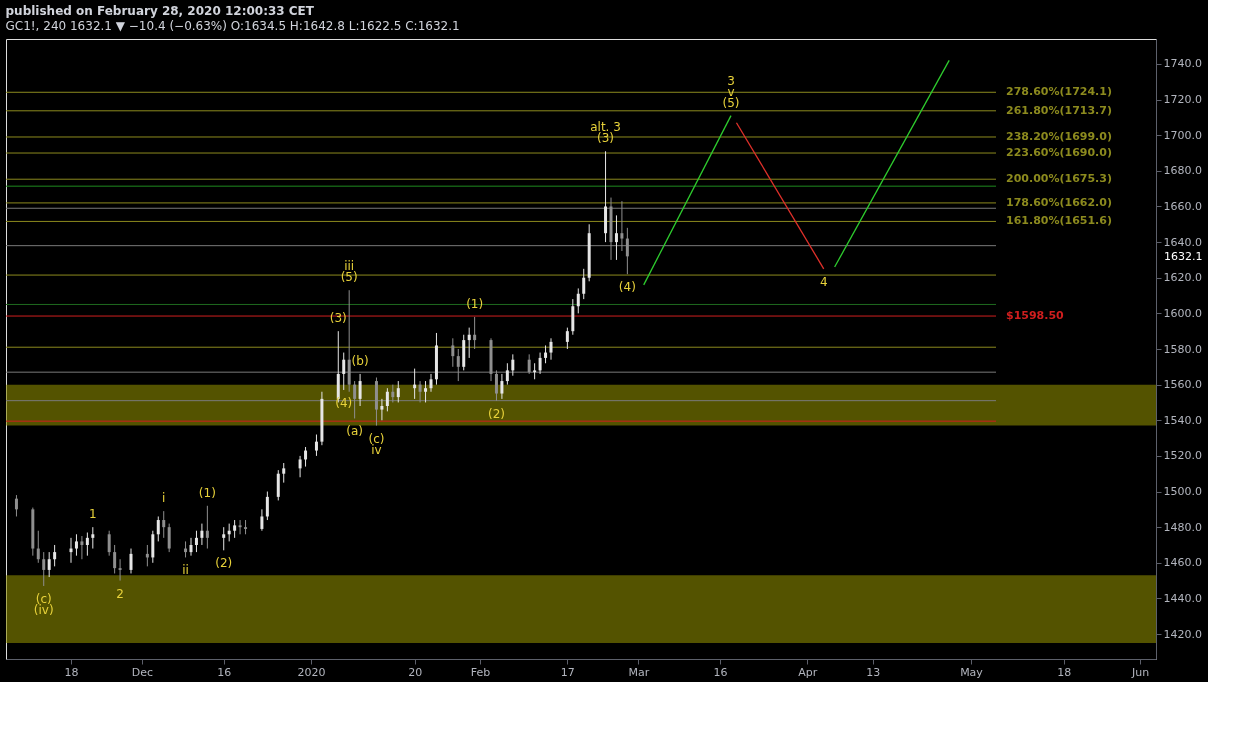  What do you see at coordinates (415, 672) in the screenshot?
I see `x-tick-label: 20` at bounding box center [415, 672].